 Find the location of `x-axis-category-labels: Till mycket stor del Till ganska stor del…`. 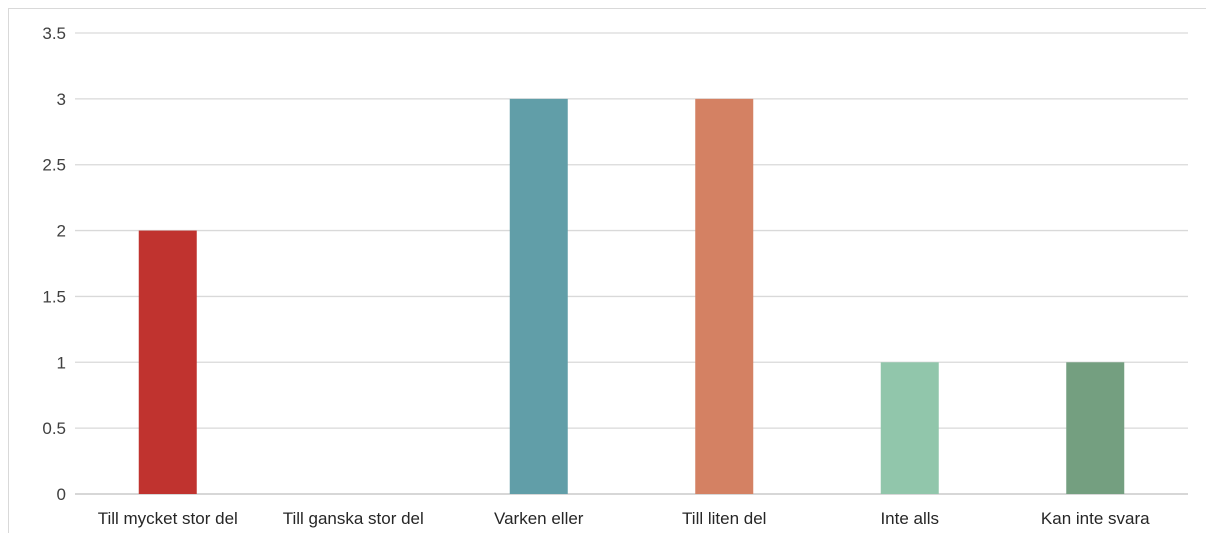

x-axis-category-labels: Till mycket stor del Till ganska stor del… is located at coordinates (624, 518).